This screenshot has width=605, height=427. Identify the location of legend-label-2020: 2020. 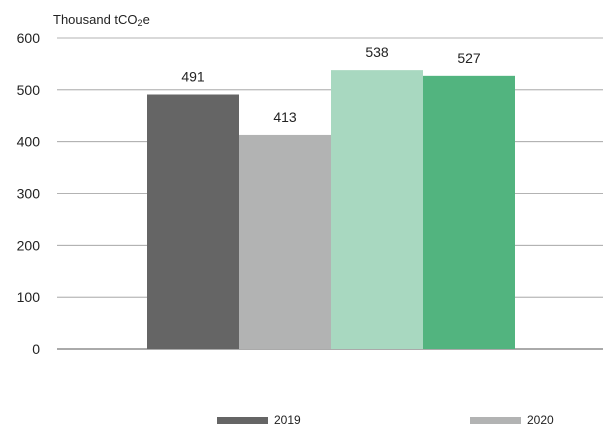
(540, 420).